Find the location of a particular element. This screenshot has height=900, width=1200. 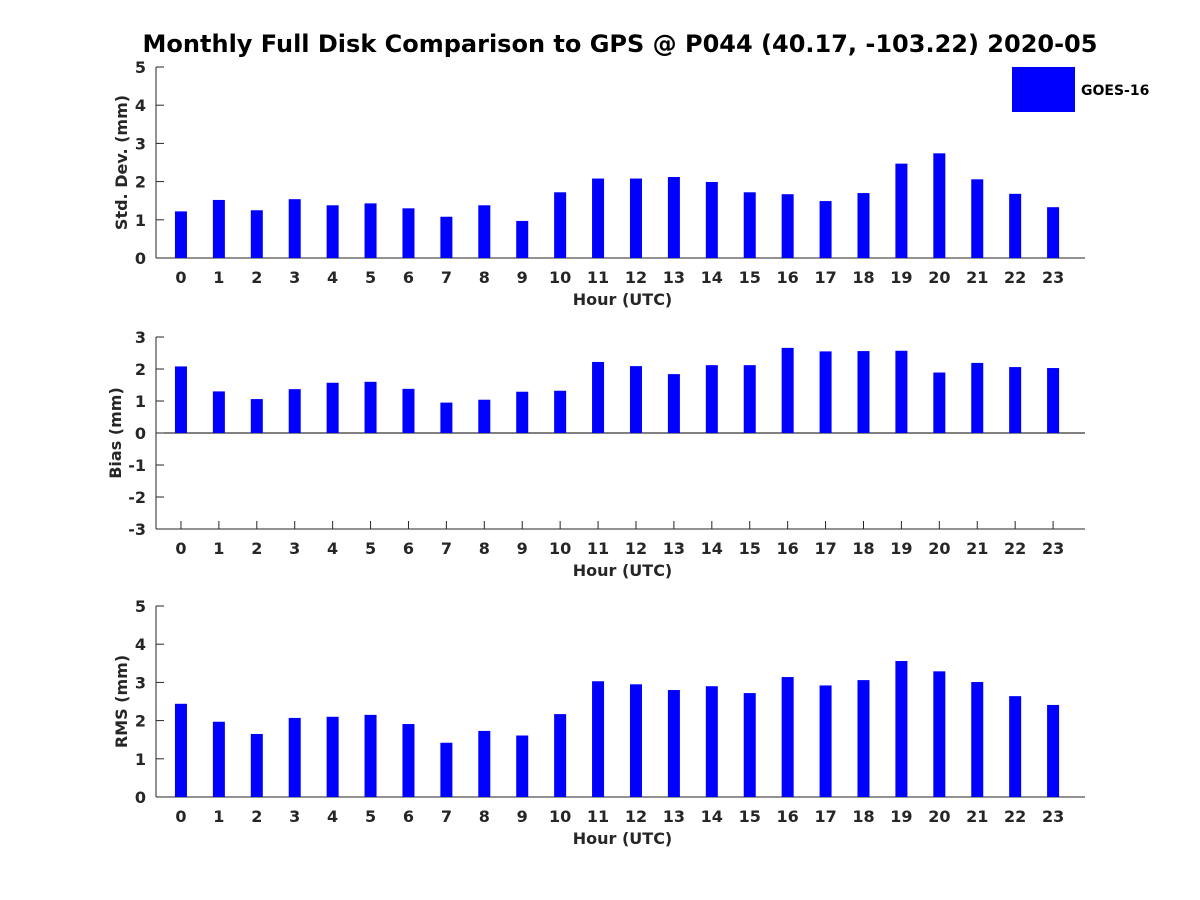

x-tick-label: 21 is located at coordinates (977, 816).